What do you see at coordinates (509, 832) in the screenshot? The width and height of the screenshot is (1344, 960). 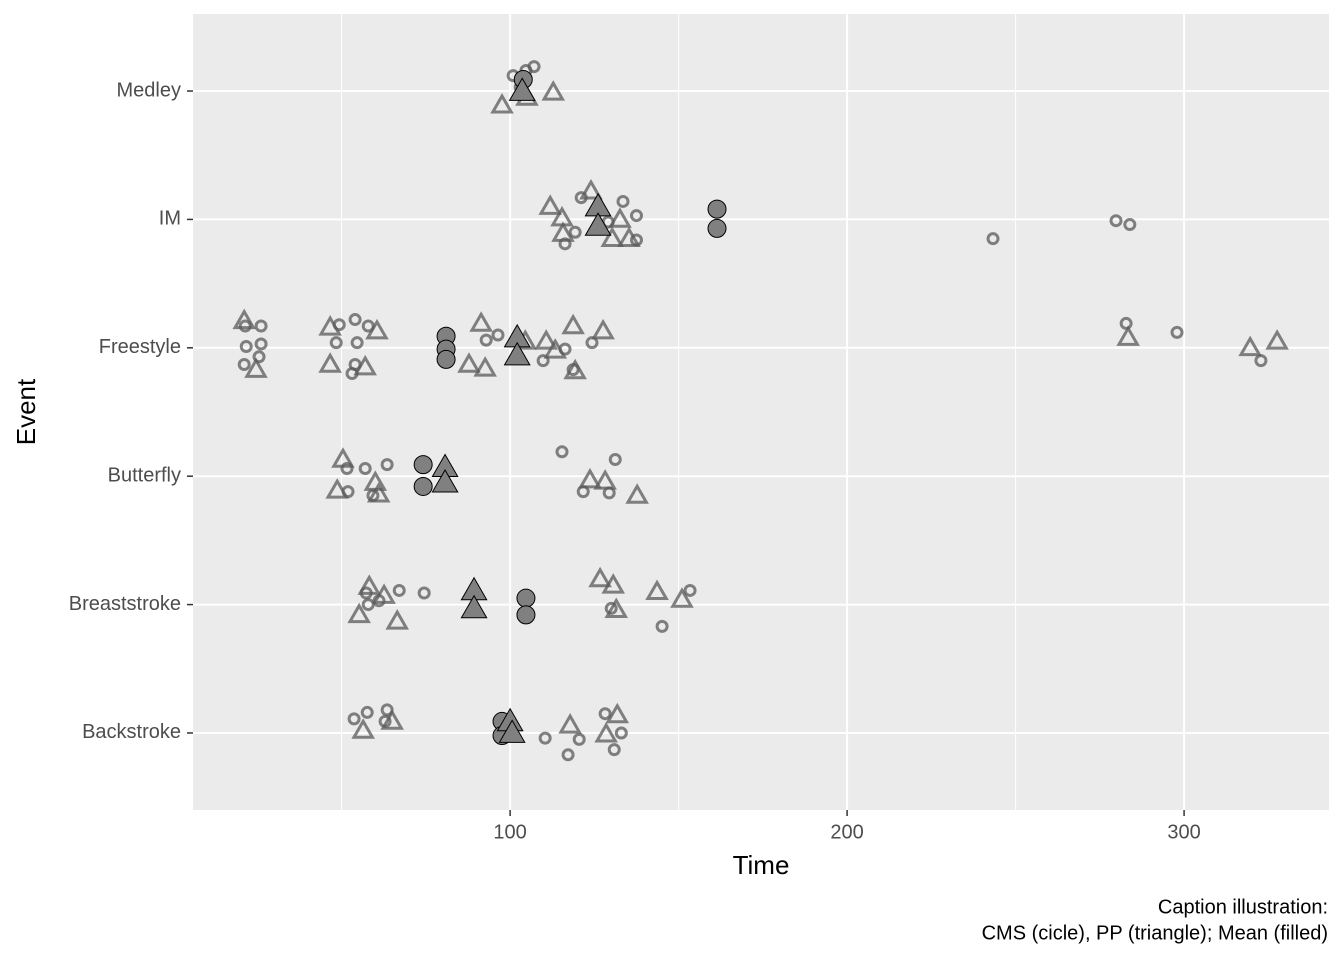 I see `x-tick-label: 100` at bounding box center [509, 832].